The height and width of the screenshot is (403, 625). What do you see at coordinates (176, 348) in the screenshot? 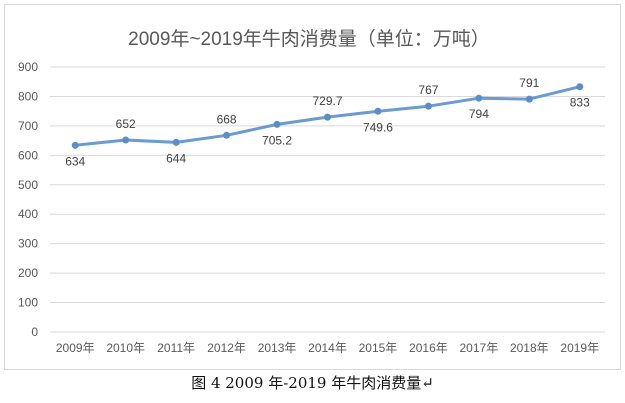
I see `x-tick-label: 2011年` at bounding box center [176, 348].